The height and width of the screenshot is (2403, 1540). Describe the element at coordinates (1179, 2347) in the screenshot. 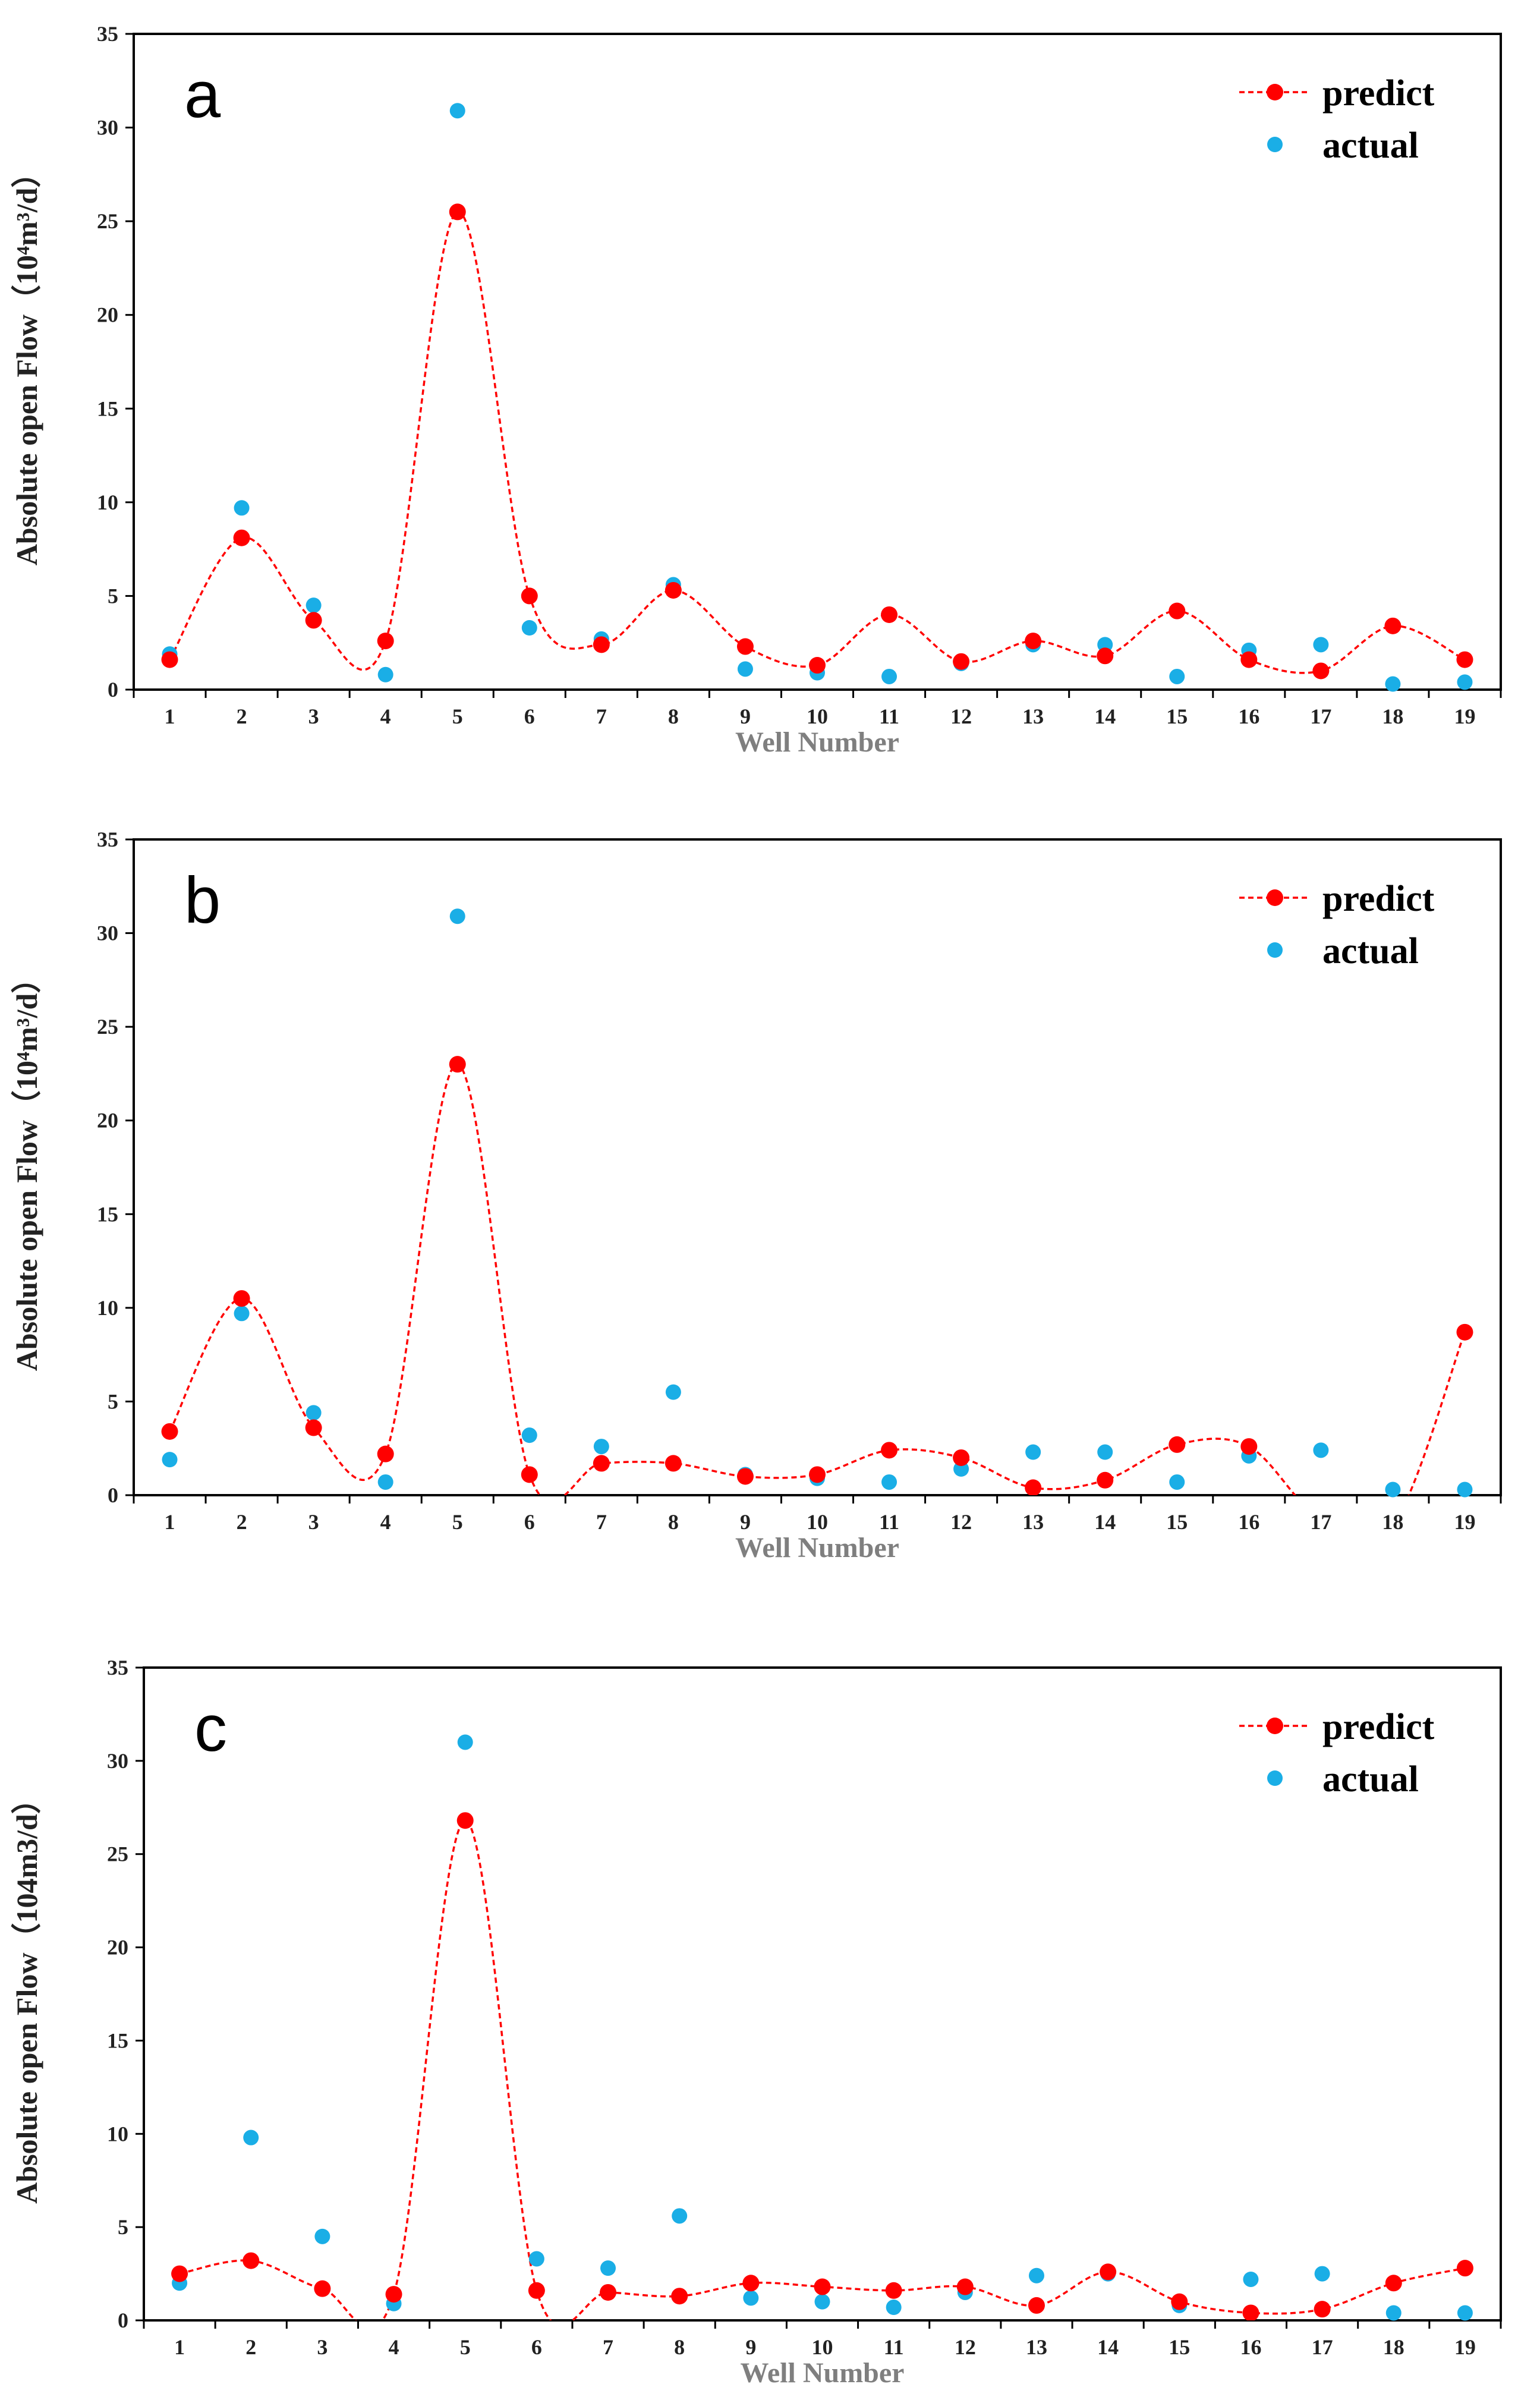

I see `x-tick-label: 15` at that location.